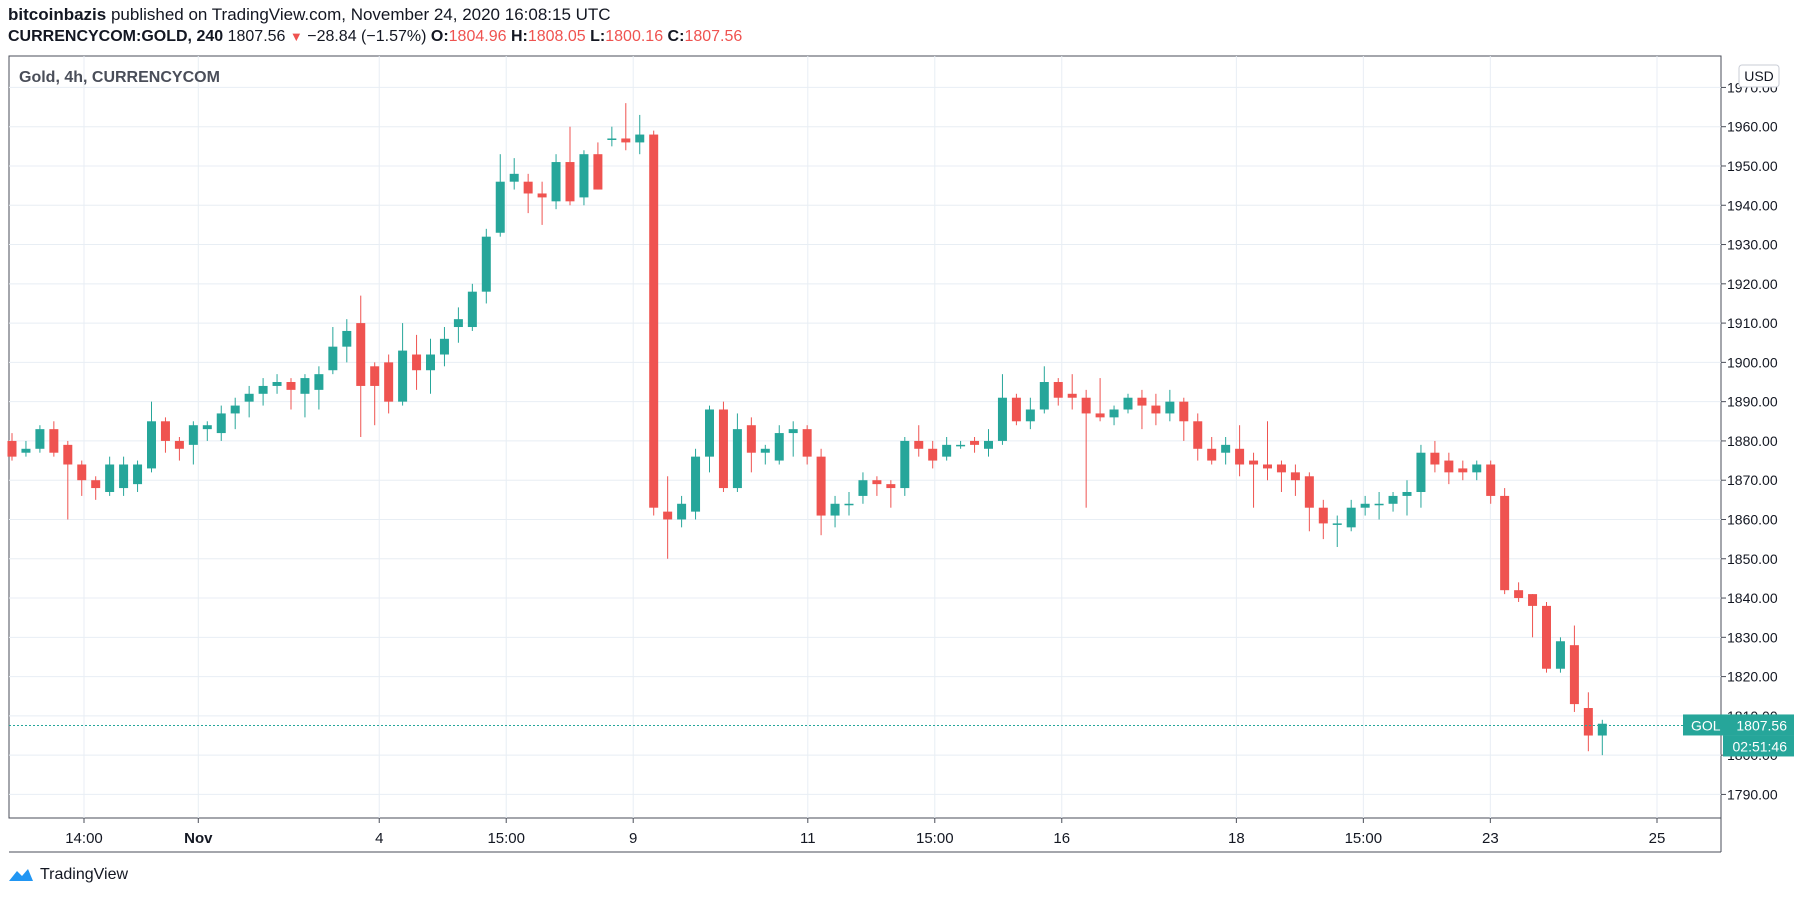 The width and height of the screenshot is (1805, 901). Describe the element at coordinates (1657, 838) in the screenshot. I see `time-tick-label: 25` at that location.